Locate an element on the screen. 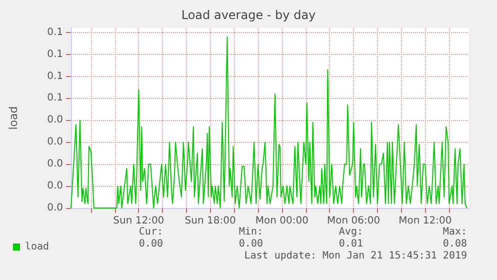  legend-label: load is located at coordinates (37, 247).